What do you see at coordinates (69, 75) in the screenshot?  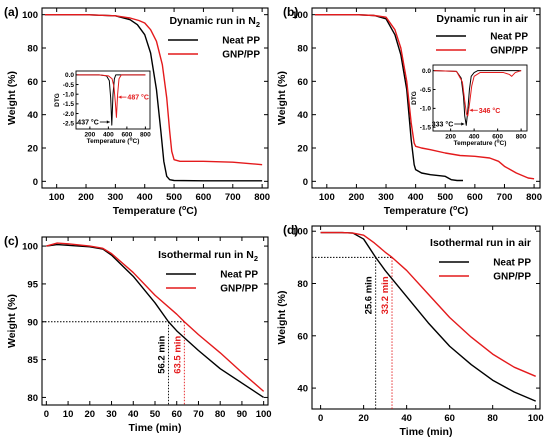 I see `inset-y-tick-label: 0.0` at bounding box center [69, 75].